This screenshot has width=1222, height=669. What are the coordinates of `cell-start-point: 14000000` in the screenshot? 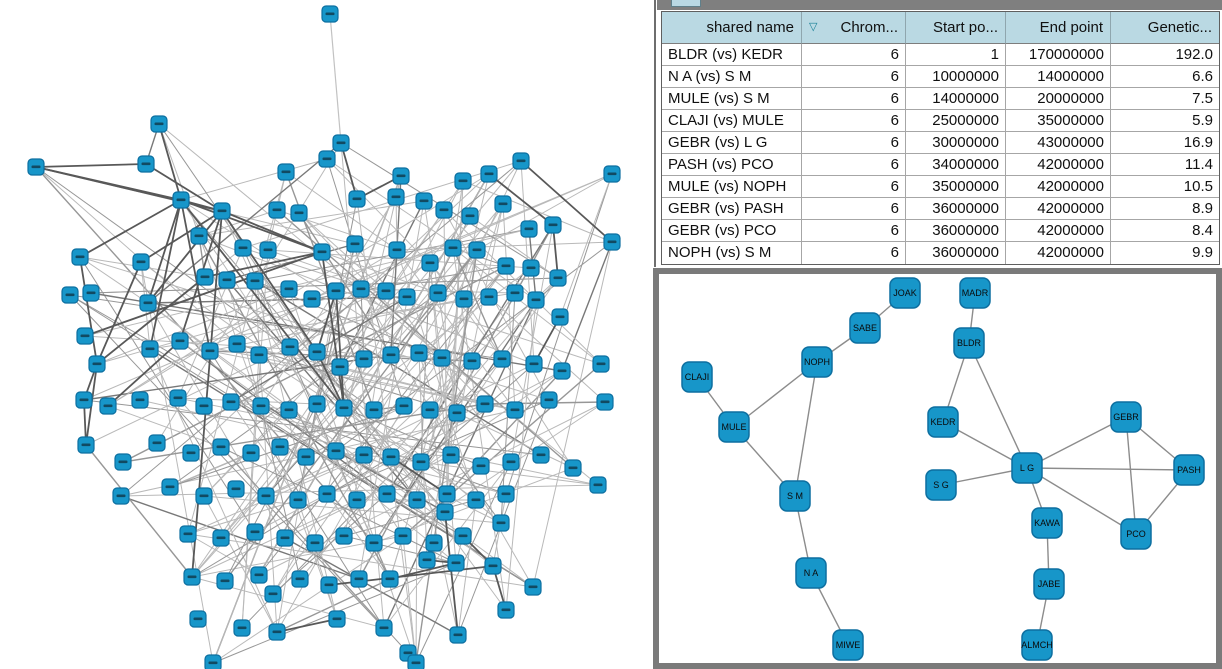 It's located at (956, 99).